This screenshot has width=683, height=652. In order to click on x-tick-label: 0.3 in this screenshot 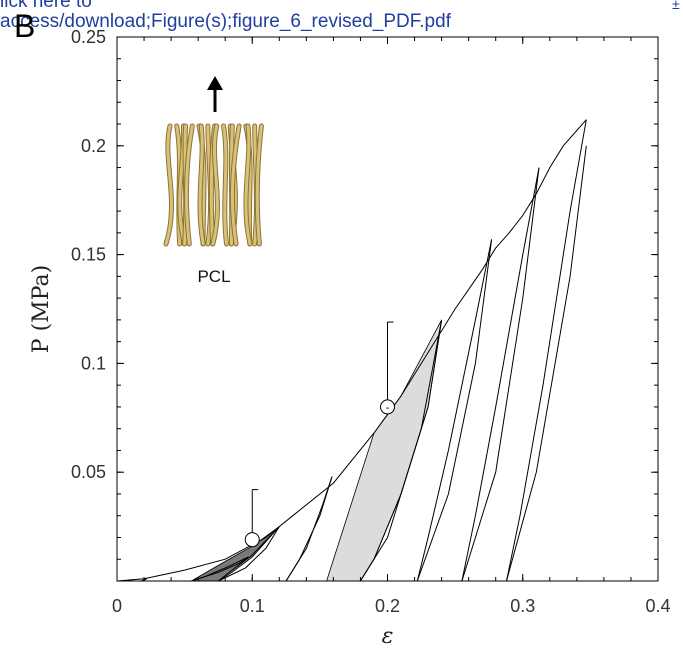, I will do `click(522, 606)`.